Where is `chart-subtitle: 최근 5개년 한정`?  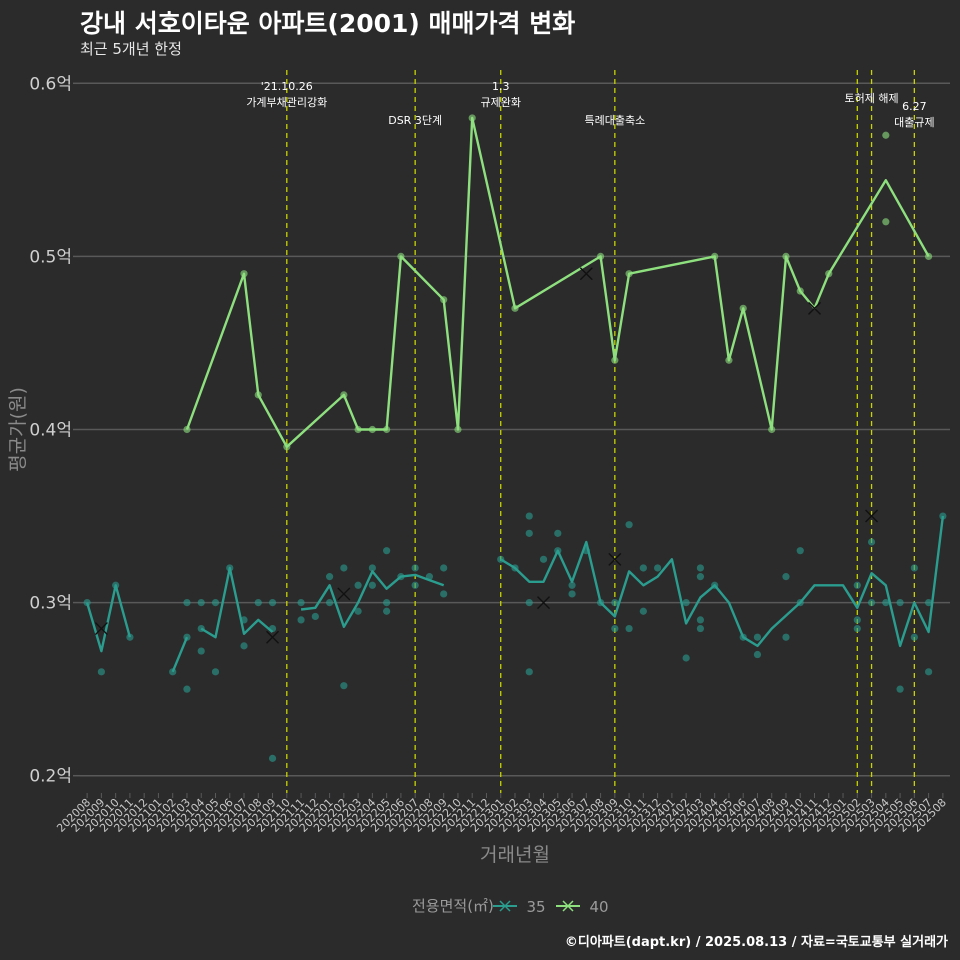
chart-subtitle: 최근 5개년 한정 is located at coordinates (131, 49).